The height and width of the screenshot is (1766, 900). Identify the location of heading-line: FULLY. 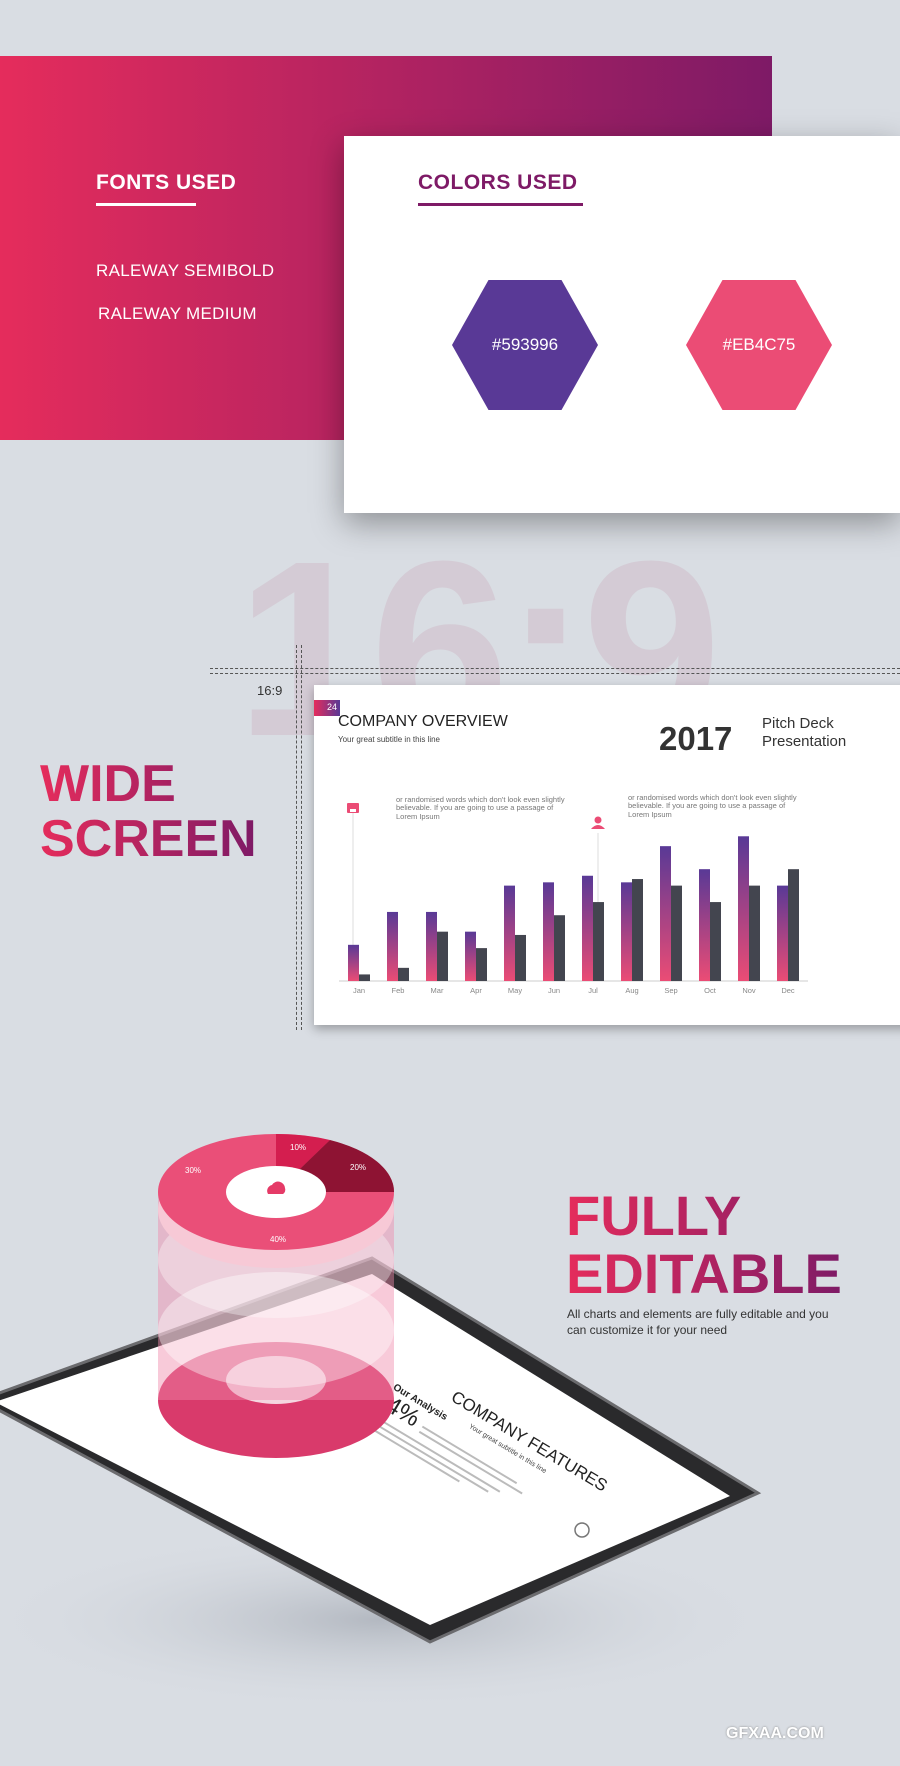
(654, 1215).